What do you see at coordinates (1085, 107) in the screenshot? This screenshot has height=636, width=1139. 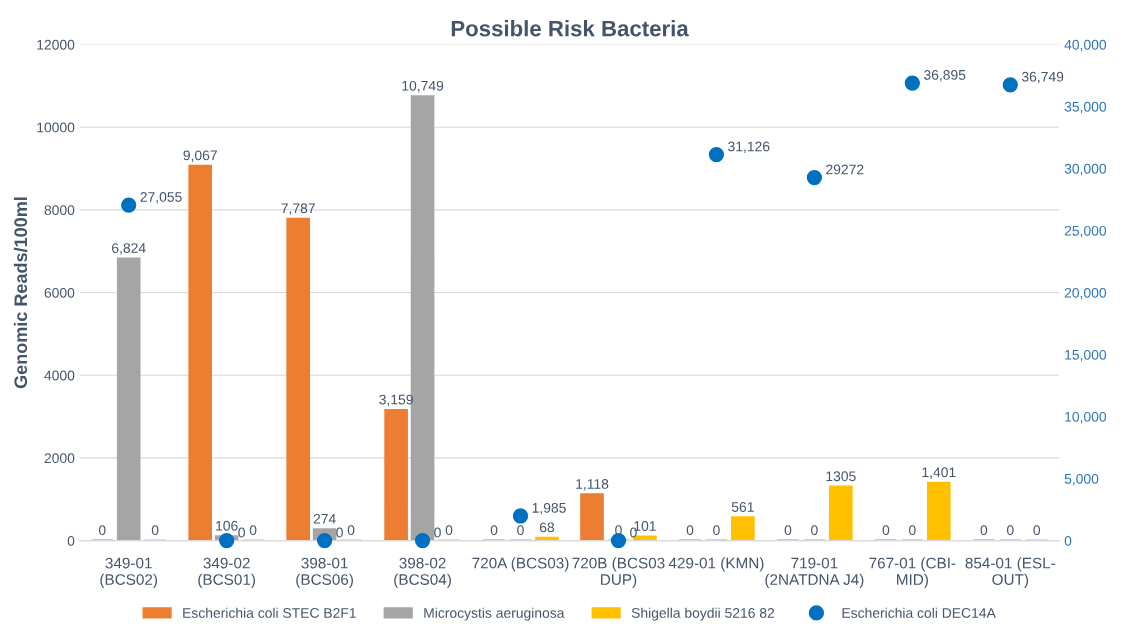 I see `y2-tick-label: 35,000` at bounding box center [1085, 107].